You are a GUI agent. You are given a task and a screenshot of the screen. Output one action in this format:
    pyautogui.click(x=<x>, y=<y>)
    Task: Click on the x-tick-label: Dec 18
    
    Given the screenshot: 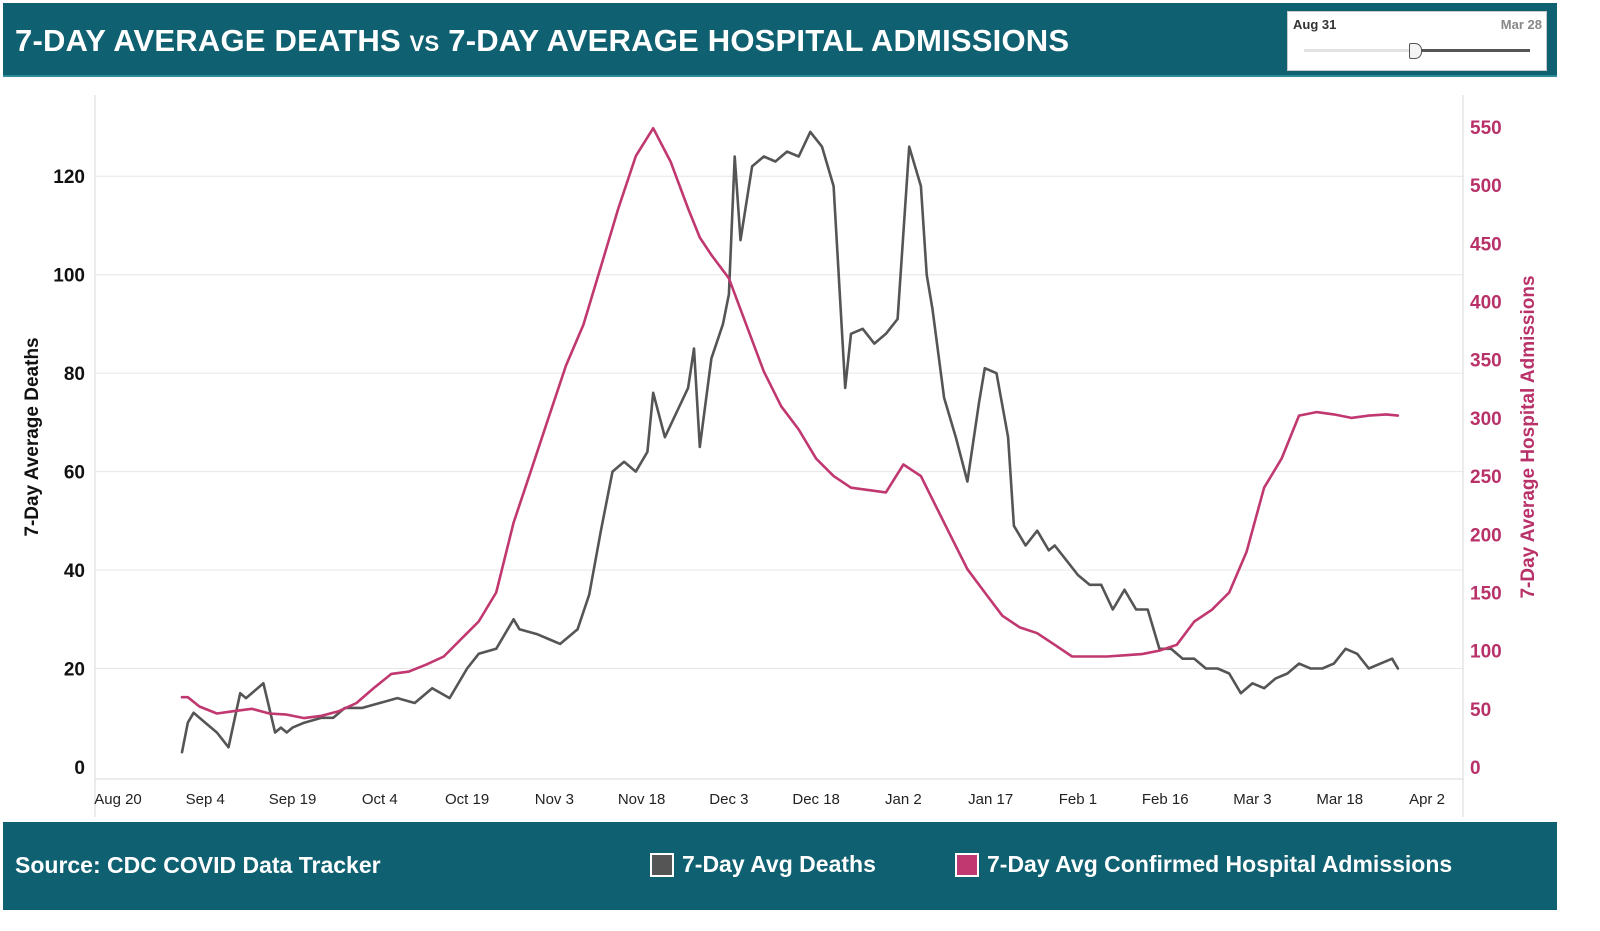 What is the action you would take?
    pyautogui.click(x=816, y=799)
    